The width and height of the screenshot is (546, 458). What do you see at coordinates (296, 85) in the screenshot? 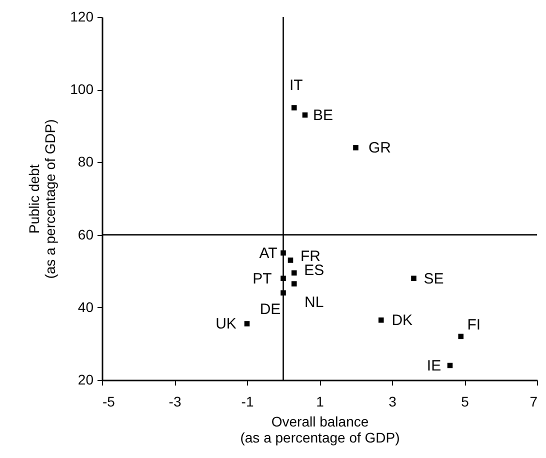
I see `annotation: IT` at bounding box center [296, 85].